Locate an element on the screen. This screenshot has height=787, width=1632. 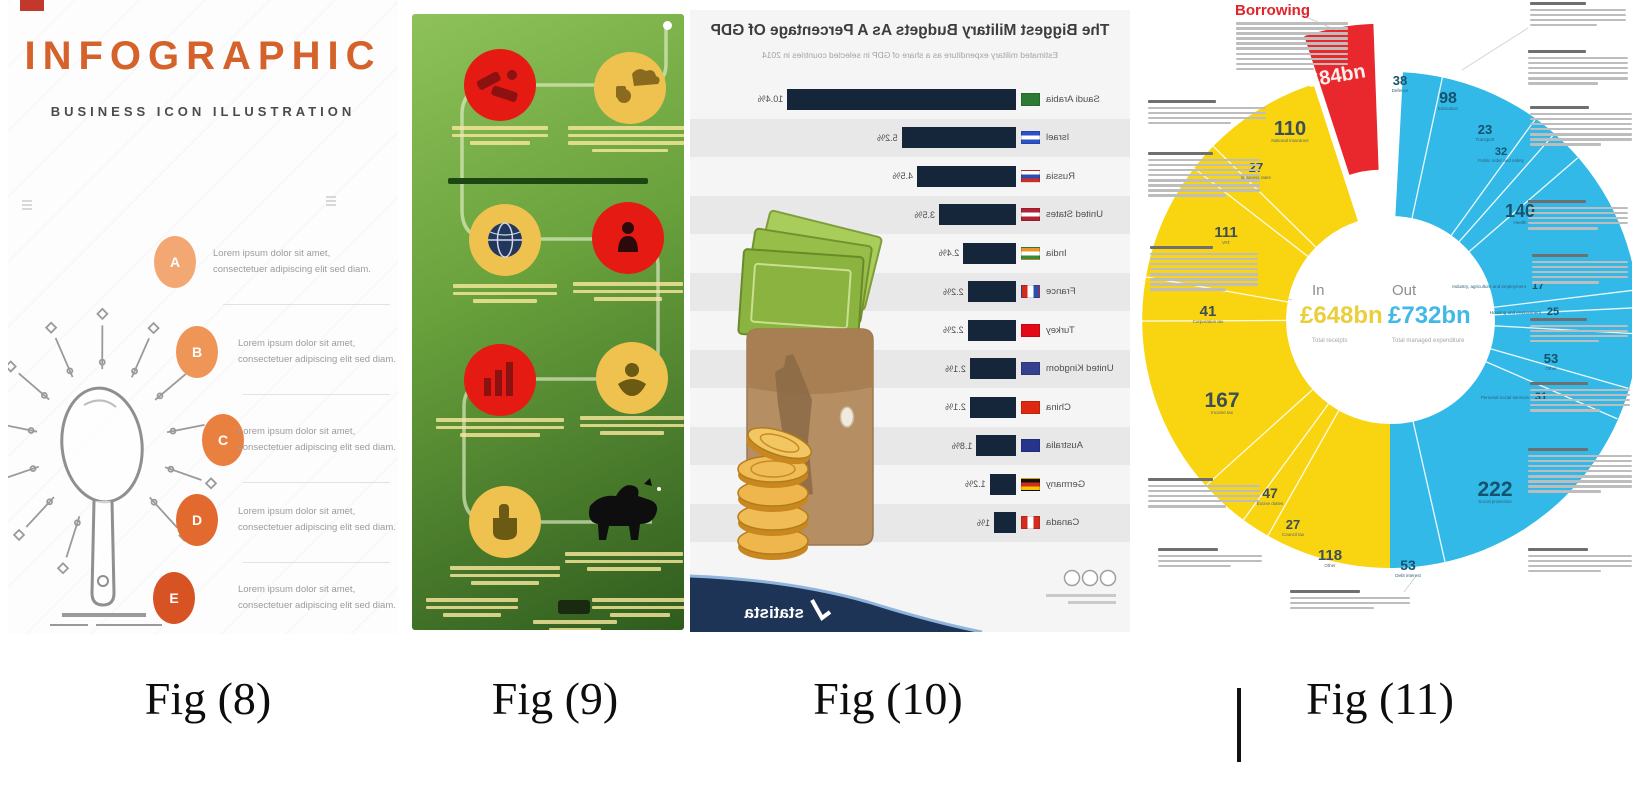
hand-icon is located at coordinates (505, 522).